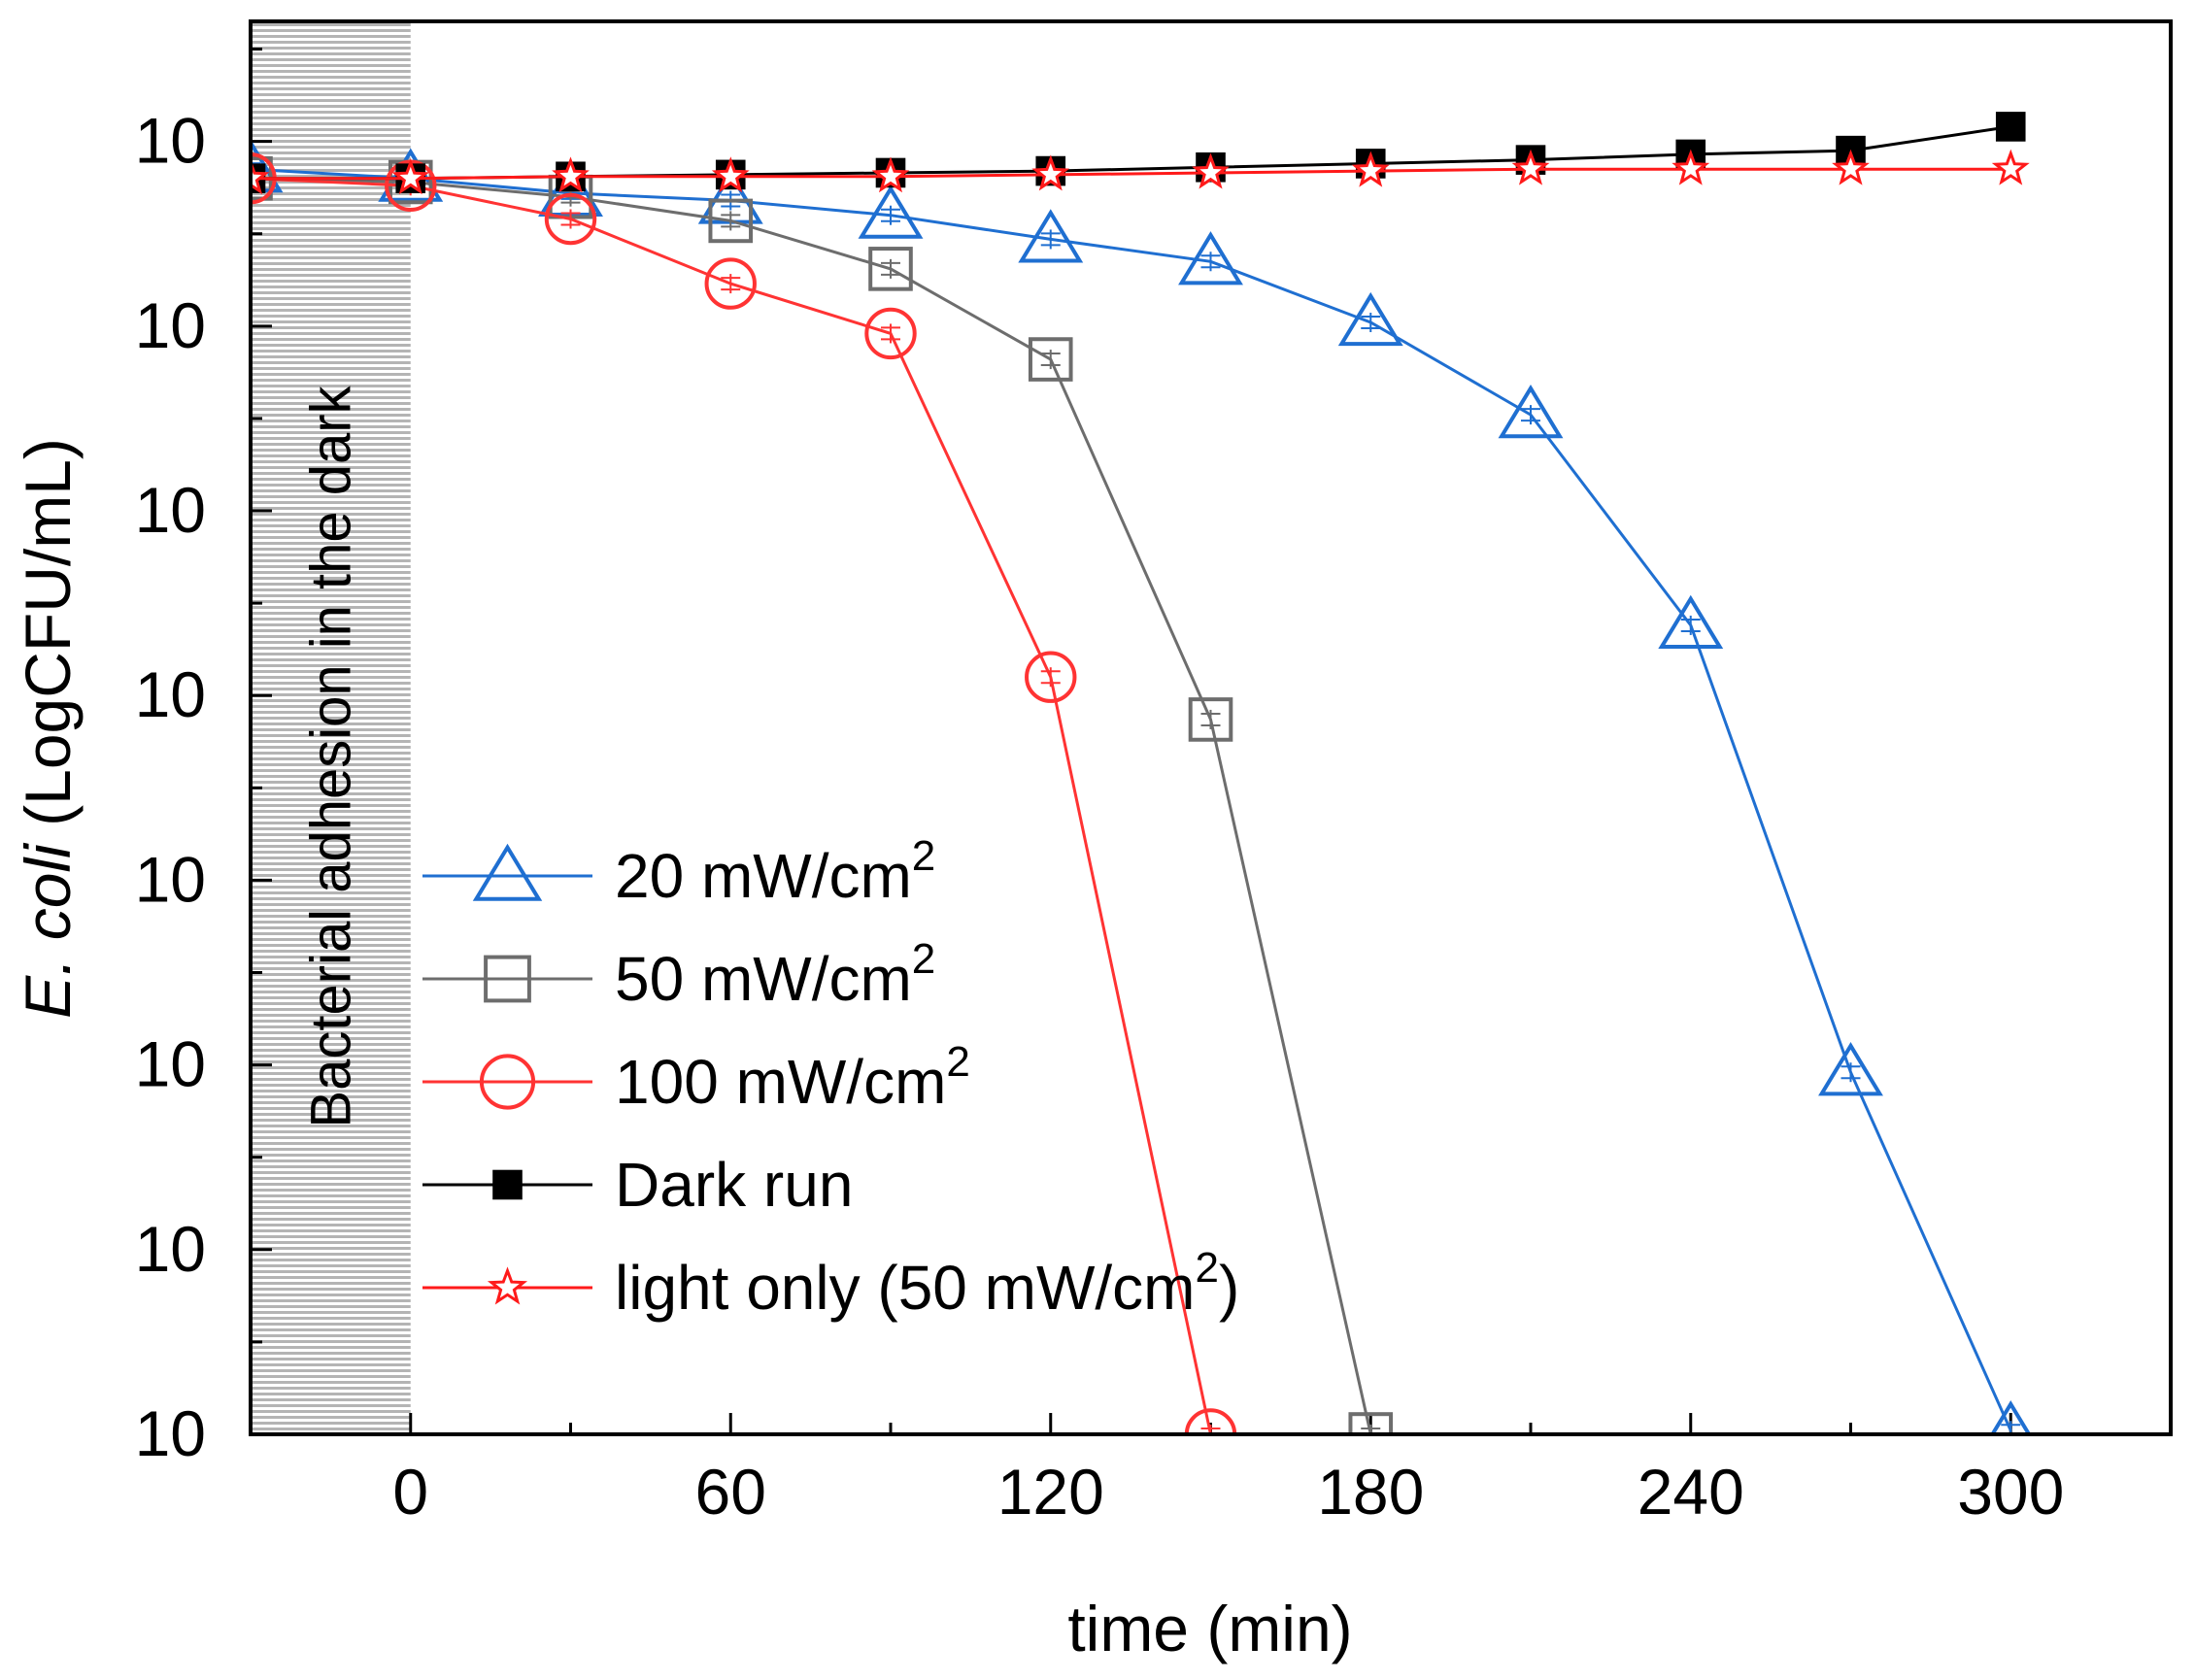 The image size is (2195, 1680). I want to click on x-tick-label: 60, so click(731, 1492).